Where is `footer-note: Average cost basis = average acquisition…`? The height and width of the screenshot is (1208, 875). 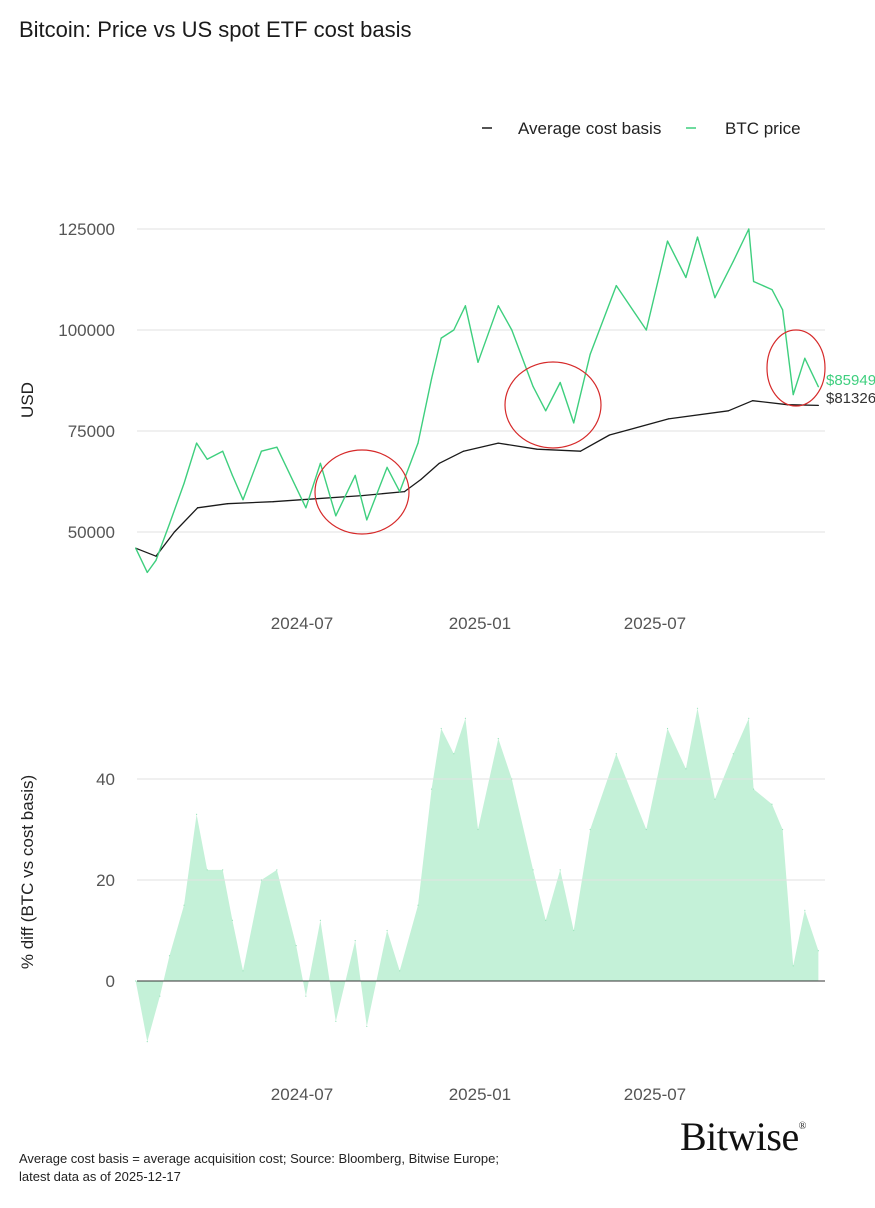
footer-note: Average cost basis = average acquisition… is located at coordinates (259, 1168).